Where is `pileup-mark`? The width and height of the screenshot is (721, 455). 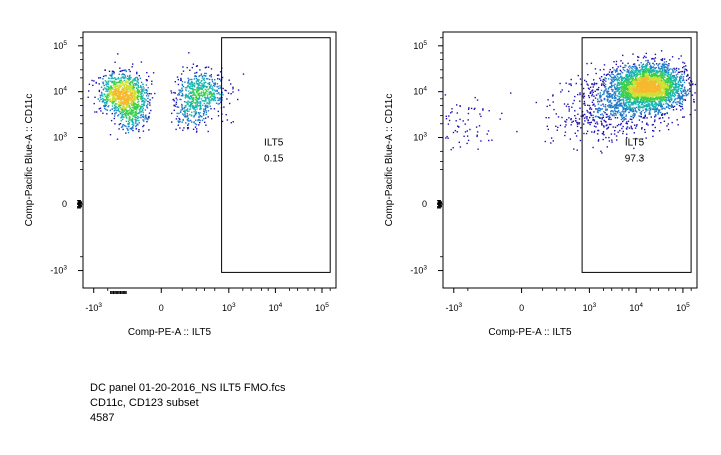
pileup-mark is located at coordinates (125, 292).